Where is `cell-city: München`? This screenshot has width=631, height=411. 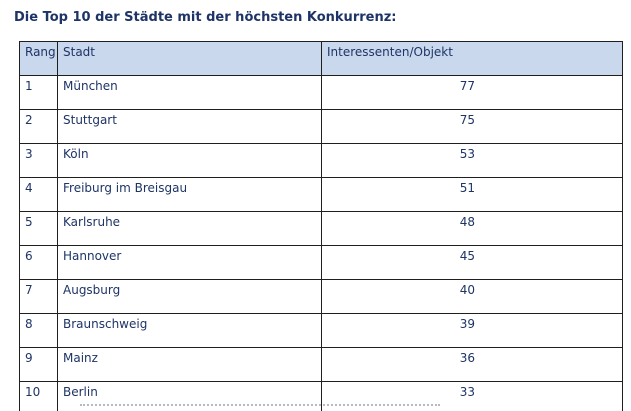
cell-city: München is located at coordinates (189, 92).